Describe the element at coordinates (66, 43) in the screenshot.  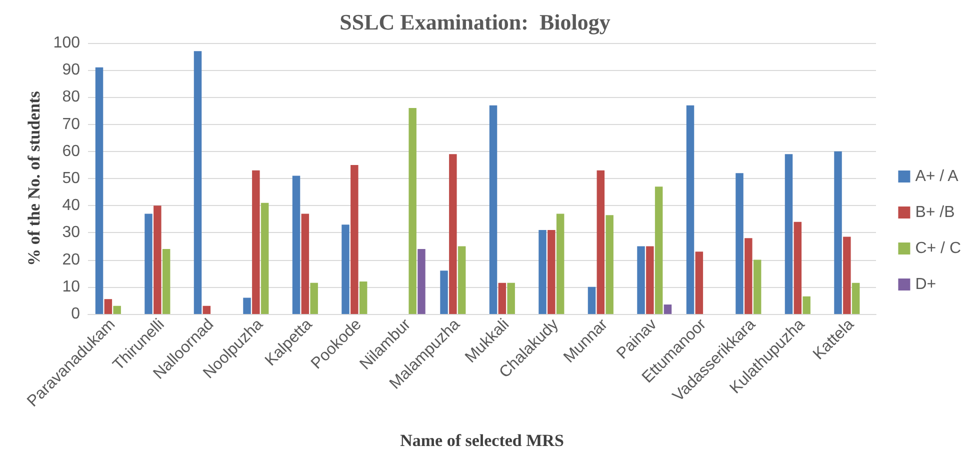
I see `y-tick-label: 100` at that location.